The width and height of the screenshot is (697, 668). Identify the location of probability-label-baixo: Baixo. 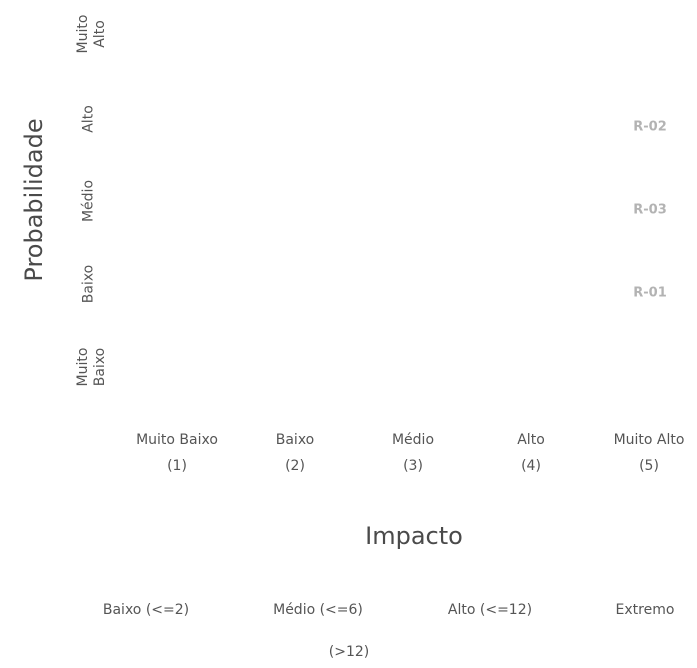
(89, 284).